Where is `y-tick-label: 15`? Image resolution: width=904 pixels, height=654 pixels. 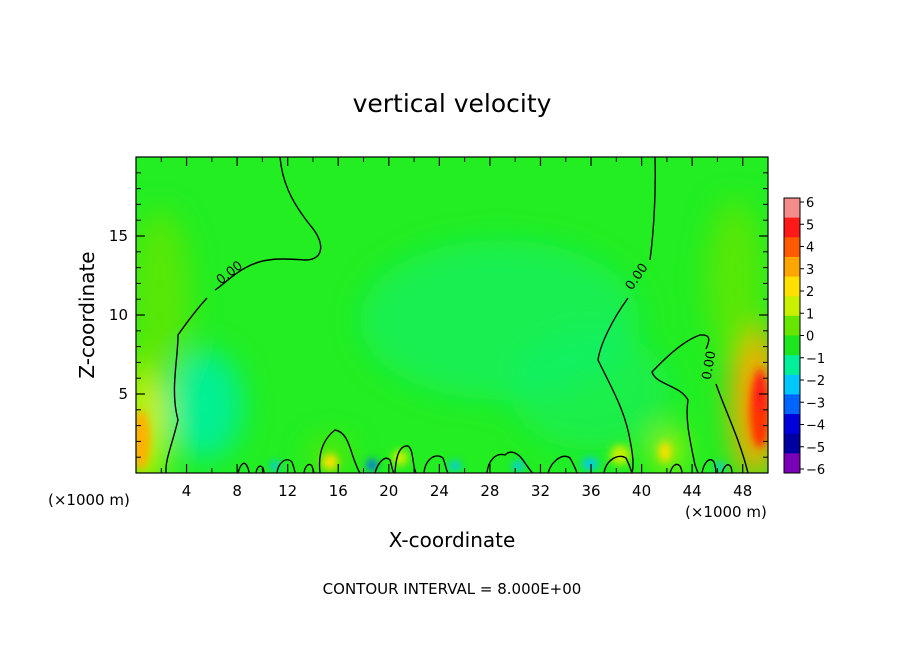 y-tick-label: 15 is located at coordinates (118, 236).